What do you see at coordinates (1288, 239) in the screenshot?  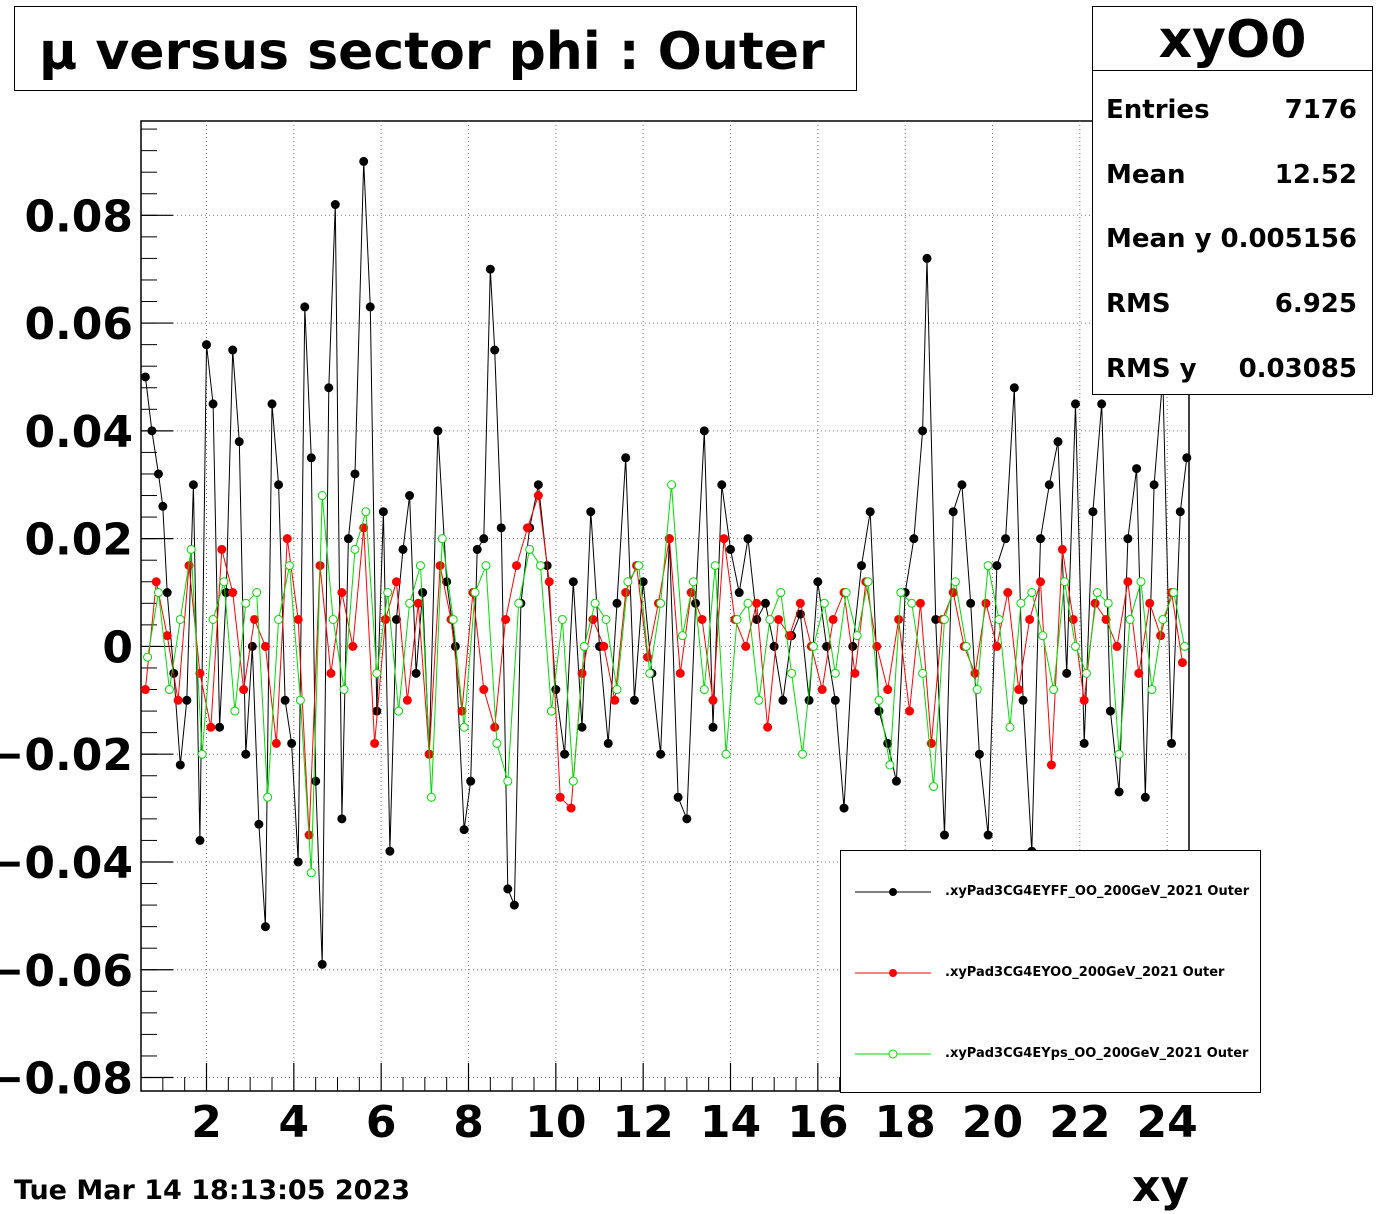 I see `stats-value: 0.005156` at bounding box center [1288, 239].